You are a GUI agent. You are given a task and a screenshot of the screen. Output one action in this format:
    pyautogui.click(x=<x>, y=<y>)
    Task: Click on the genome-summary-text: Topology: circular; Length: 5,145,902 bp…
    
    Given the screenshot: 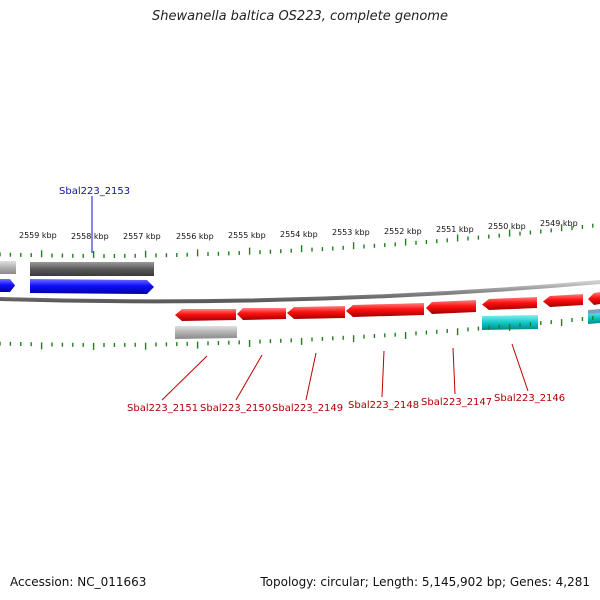 What is the action you would take?
    pyautogui.click(x=425, y=582)
    